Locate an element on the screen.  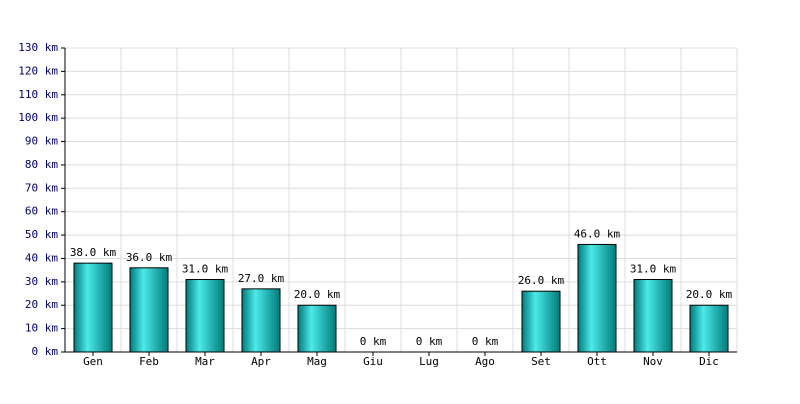
x-tick-label: Ott is located at coordinates (597, 361).